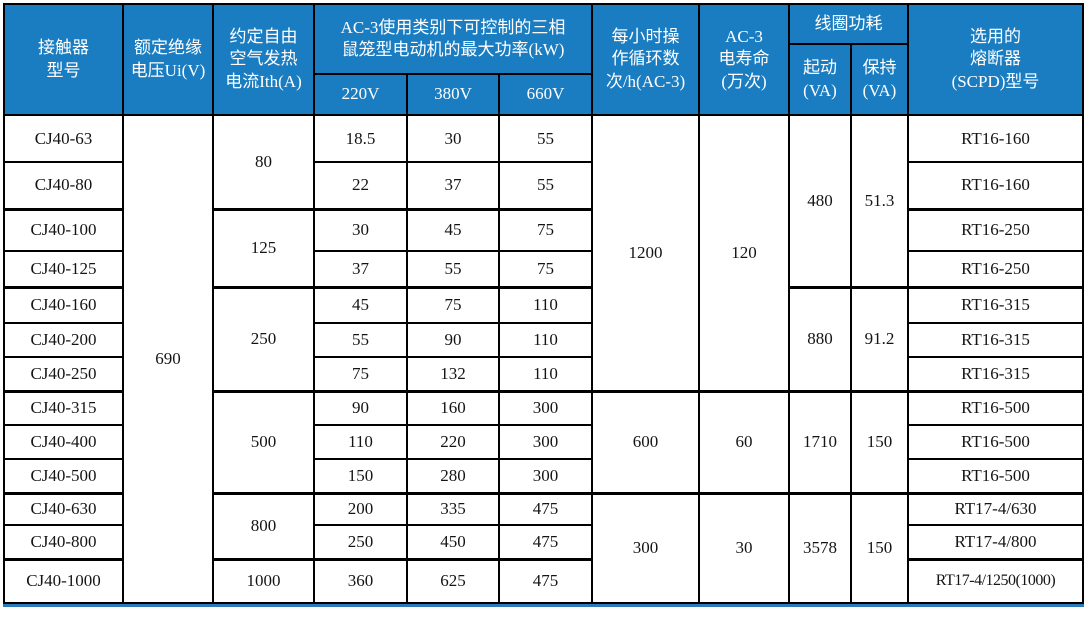 The image size is (1085, 627). I want to click on cell-ith: 80, so click(263, 162).